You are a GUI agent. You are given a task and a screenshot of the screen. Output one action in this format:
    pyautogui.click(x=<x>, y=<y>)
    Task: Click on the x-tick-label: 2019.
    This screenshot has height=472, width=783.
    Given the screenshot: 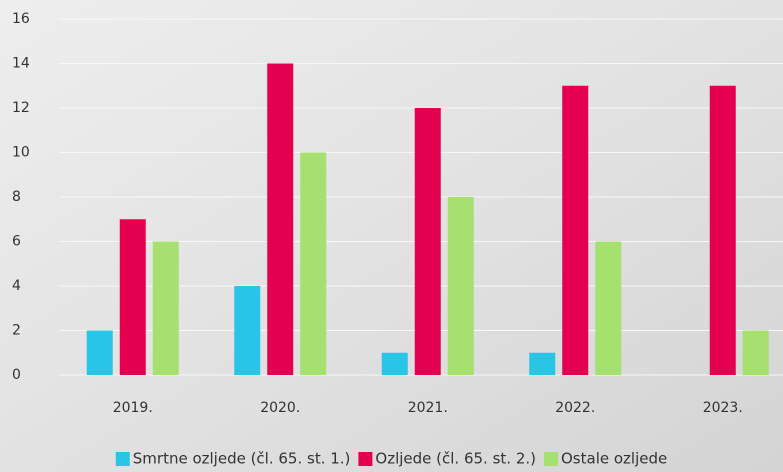 What is the action you would take?
    pyautogui.click(x=133, y=408)
    